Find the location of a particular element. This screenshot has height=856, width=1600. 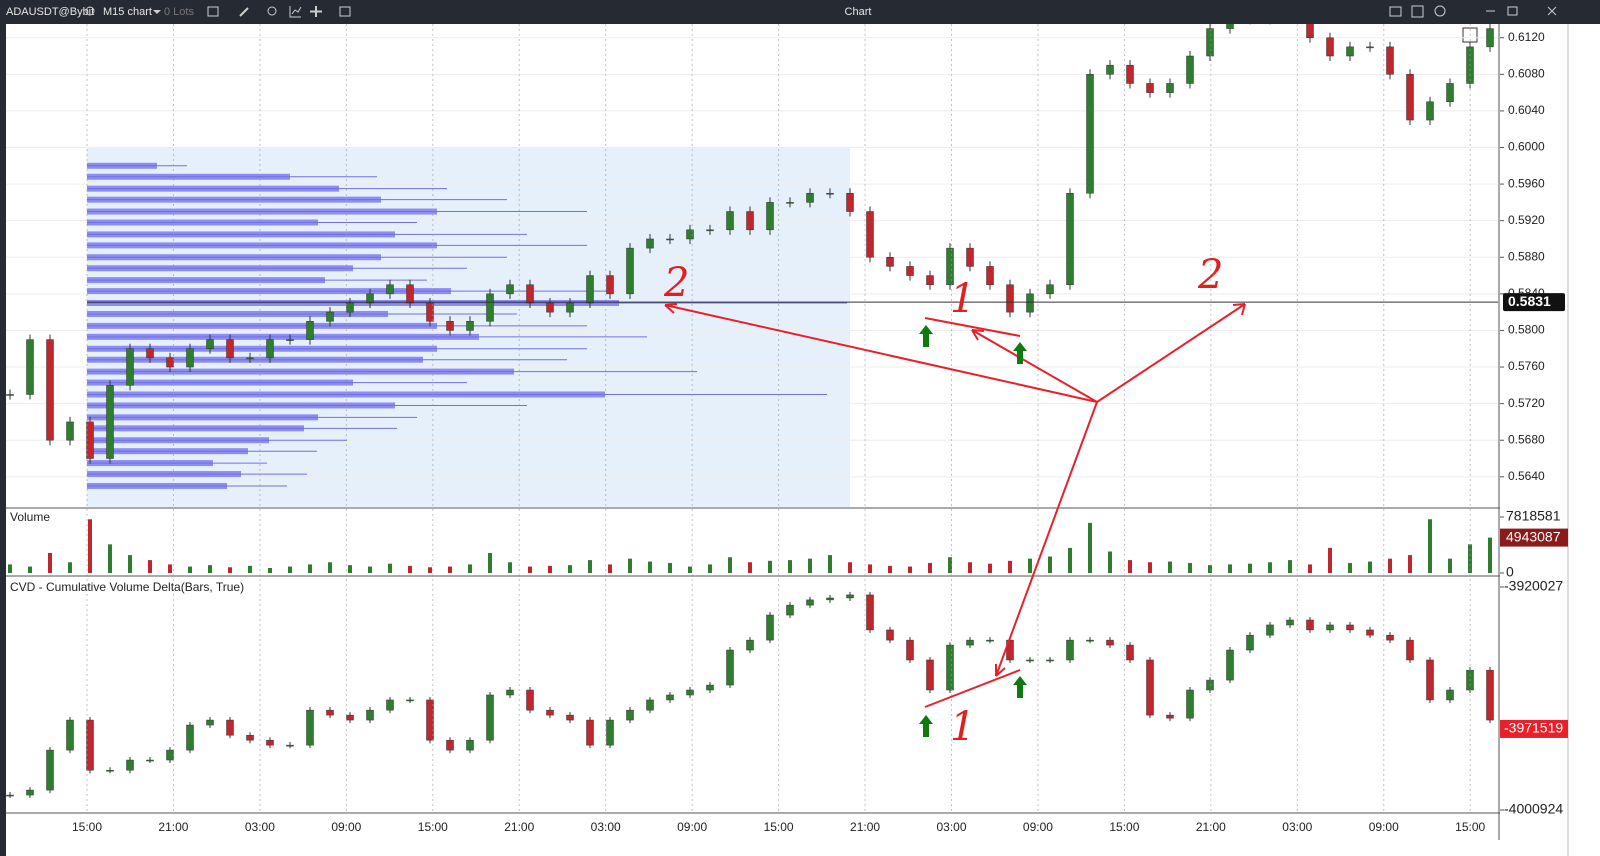

pencil-icon is located at coordinates (244, 12).